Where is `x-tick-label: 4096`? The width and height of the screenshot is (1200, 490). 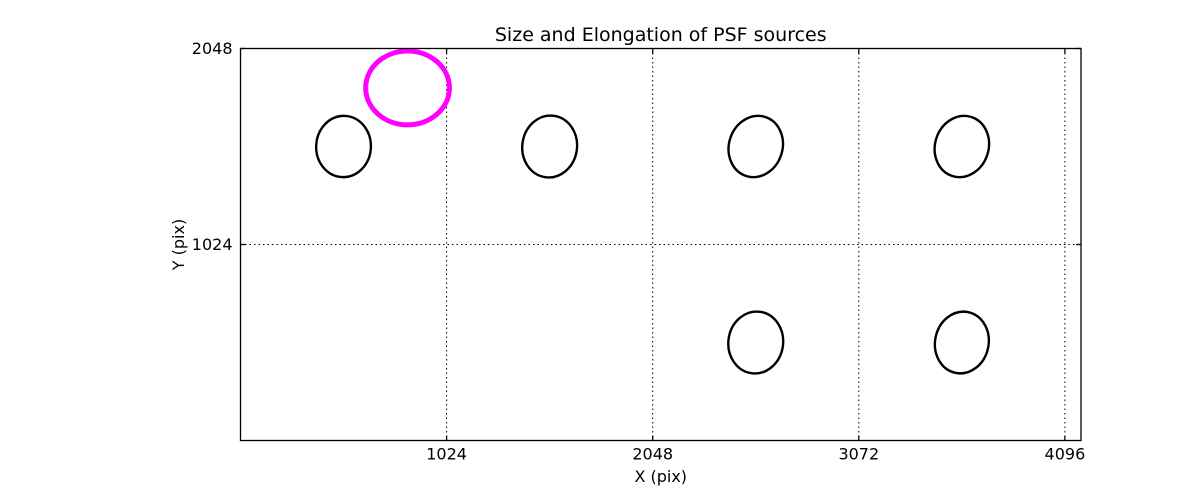
x-tick-label: 4096 is located at coordinates (1065, 454).